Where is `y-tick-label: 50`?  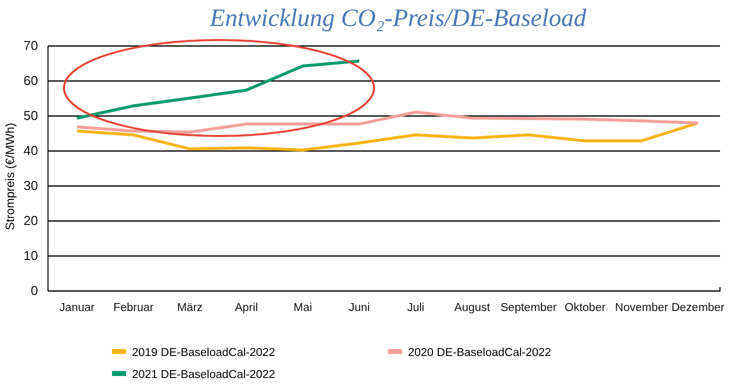 y-tick-label: 50 is located at coordinates (31, 116).